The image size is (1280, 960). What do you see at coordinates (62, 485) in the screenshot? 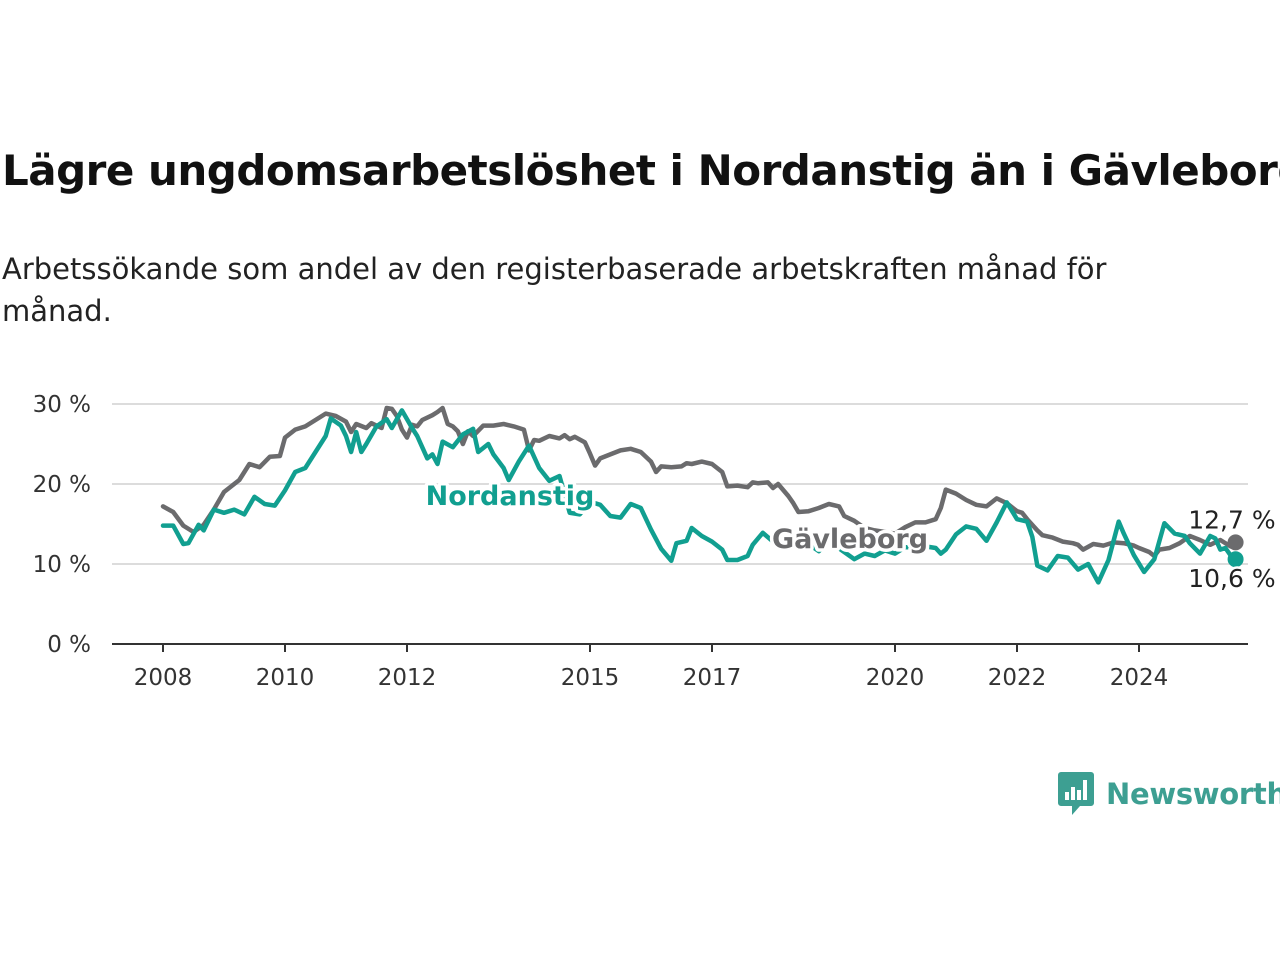
I see `y-tick-label: 20 %` at bounding box center [62, 485].